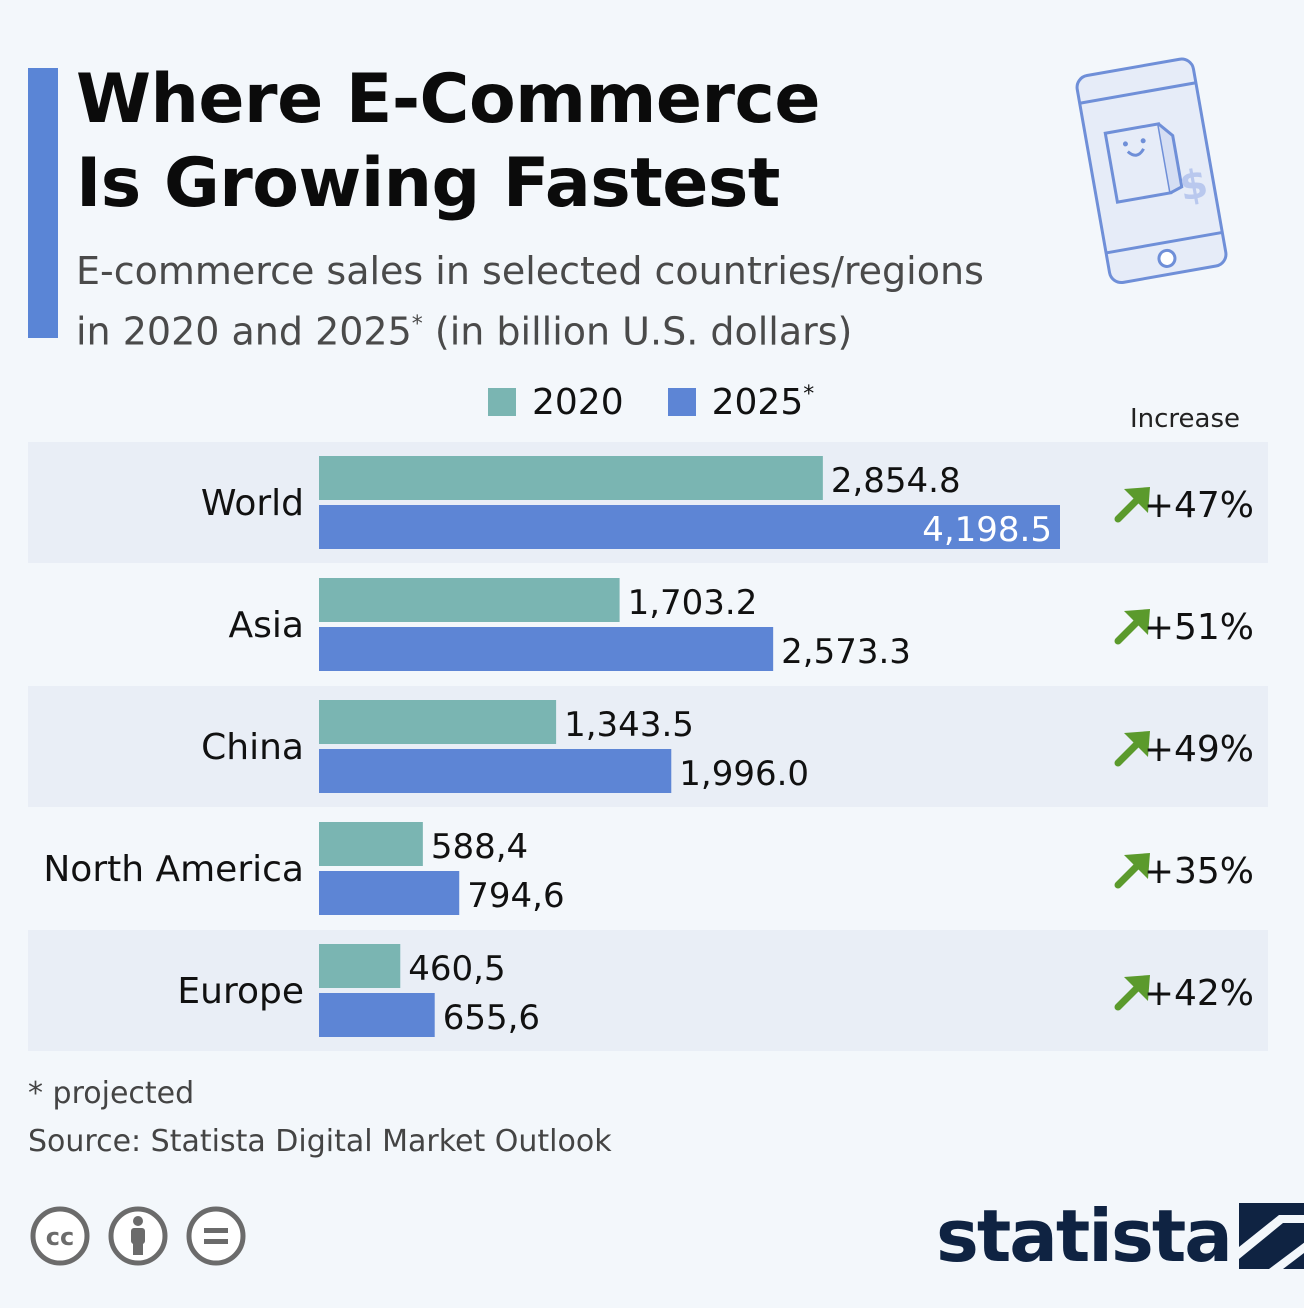 The height and width of the screenshot is (1308, 1304). What do you see at coordinates (428, 183) in the screenshot?
I see `title-line-2: Is Growing Fastest` at bounding box center [428, 183].